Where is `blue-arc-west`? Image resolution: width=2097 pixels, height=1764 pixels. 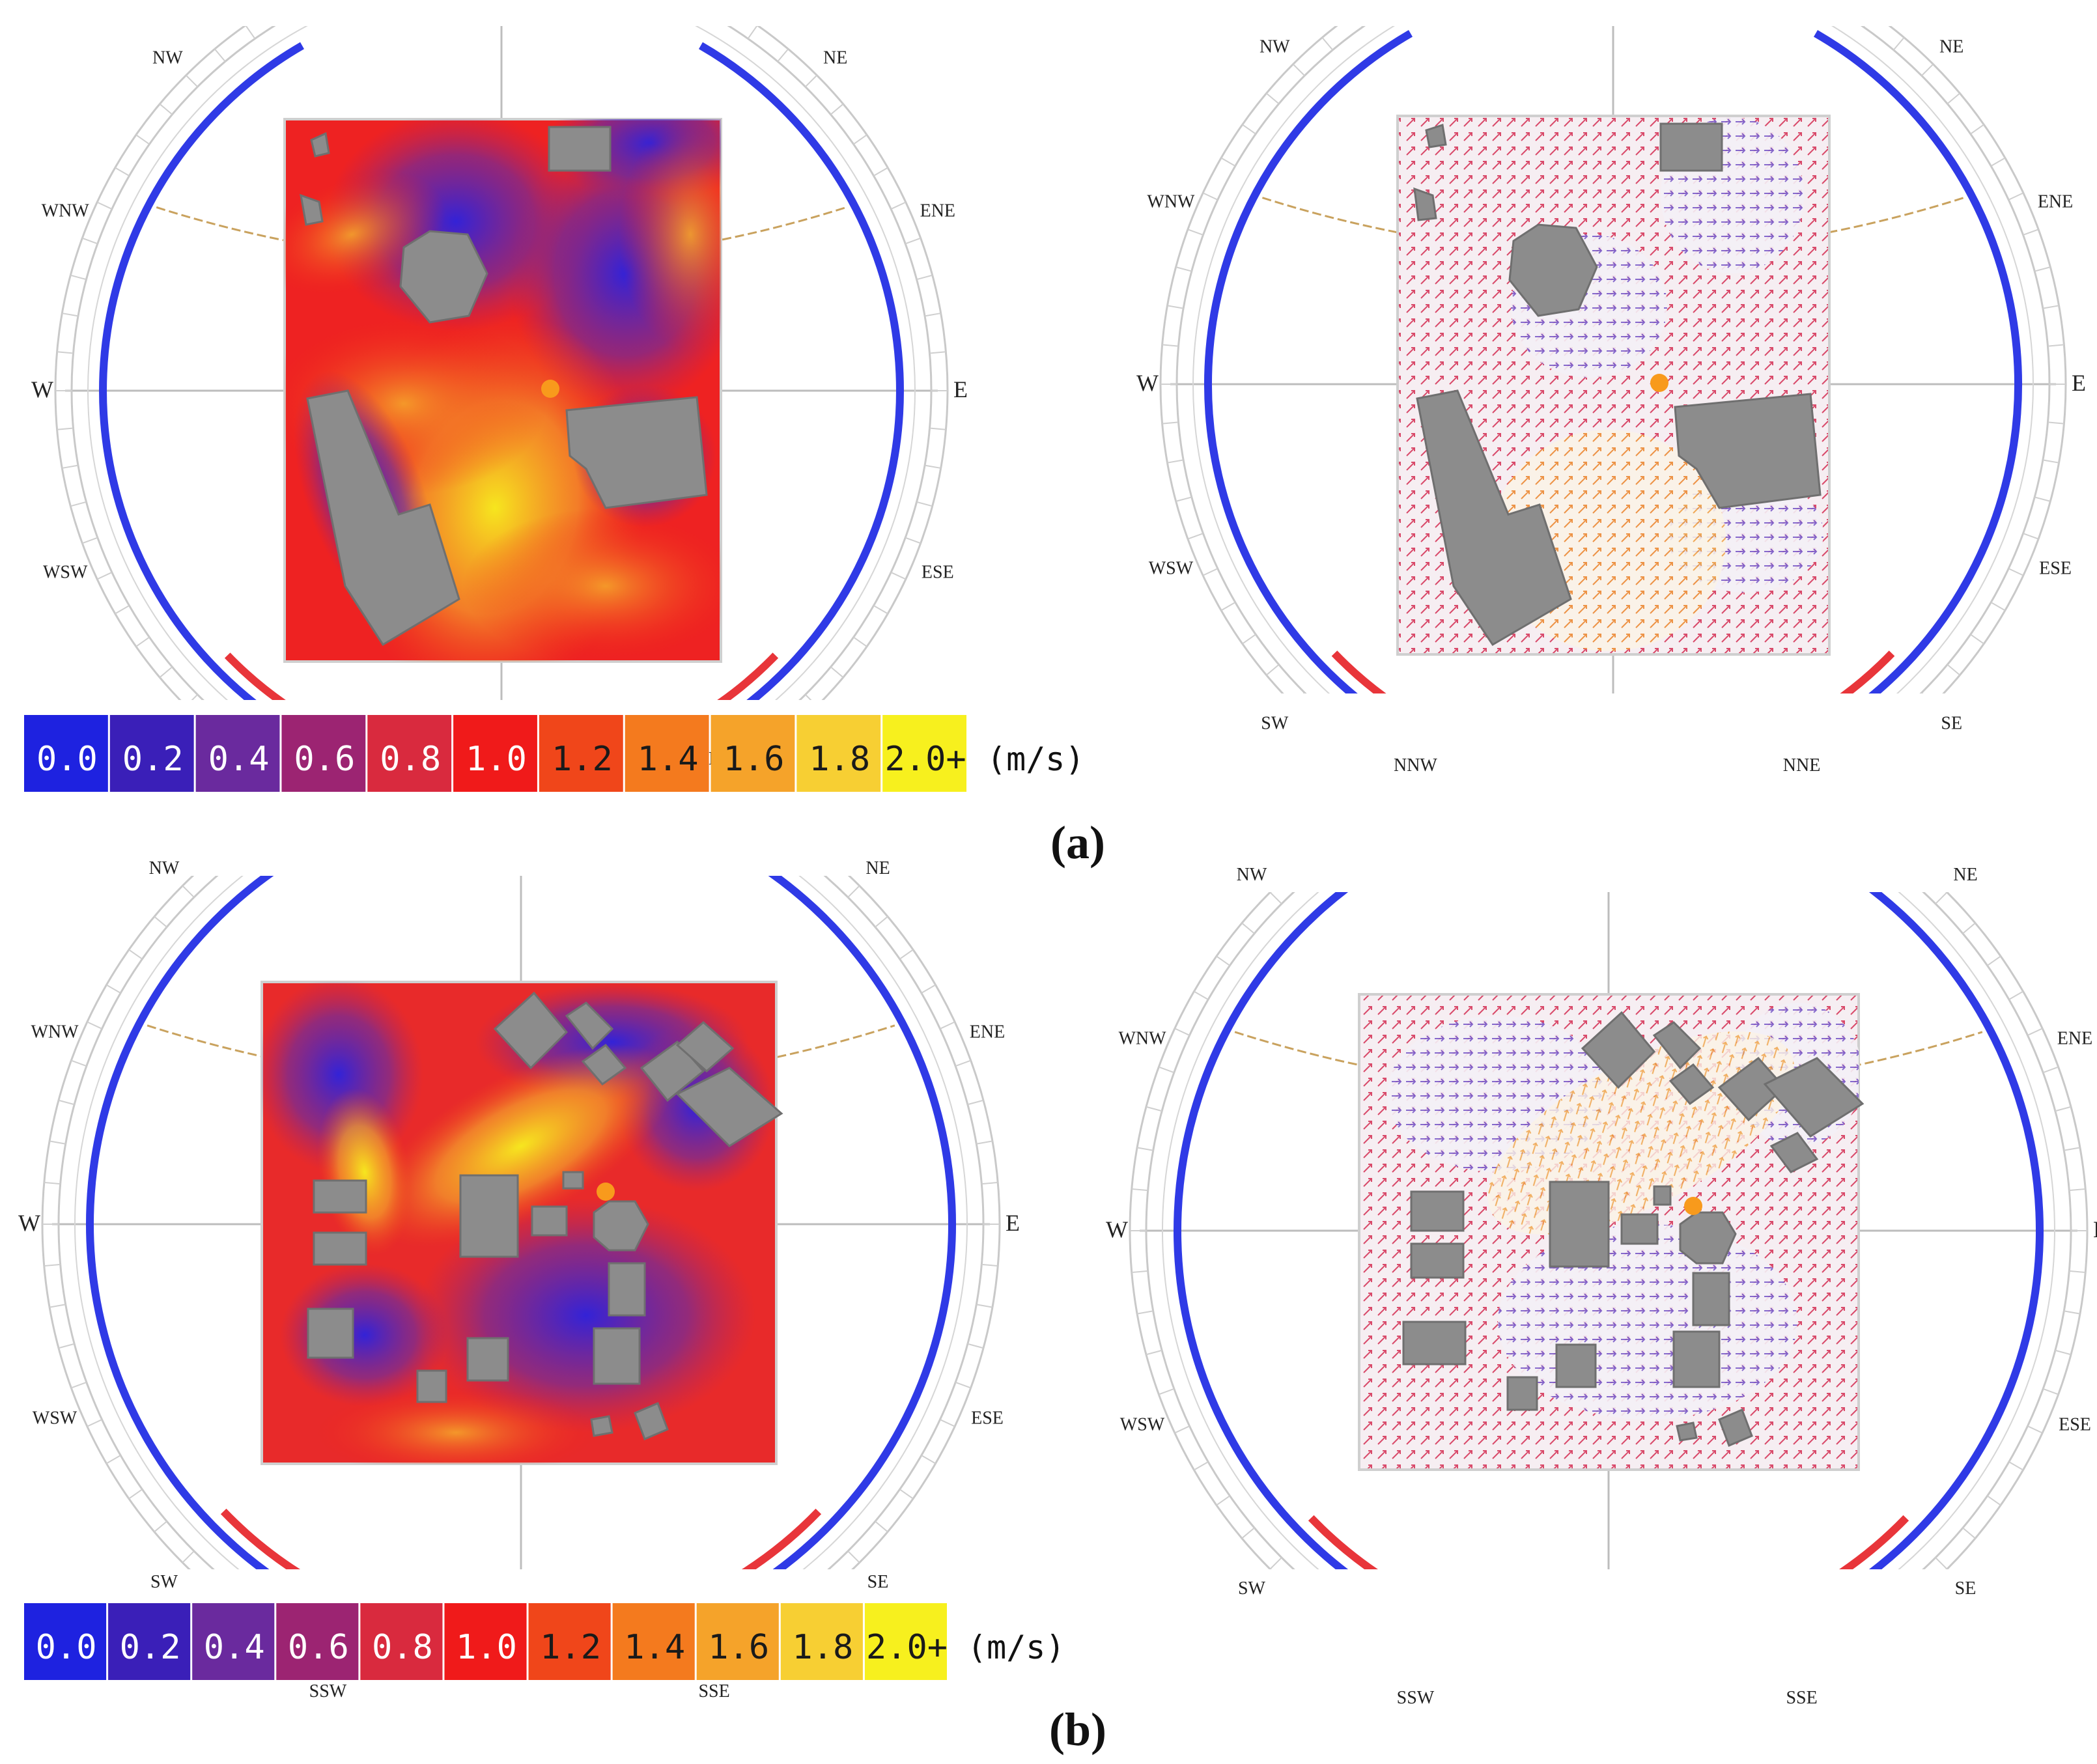 blue-arc-west is located at coordinates (1261, 1231).